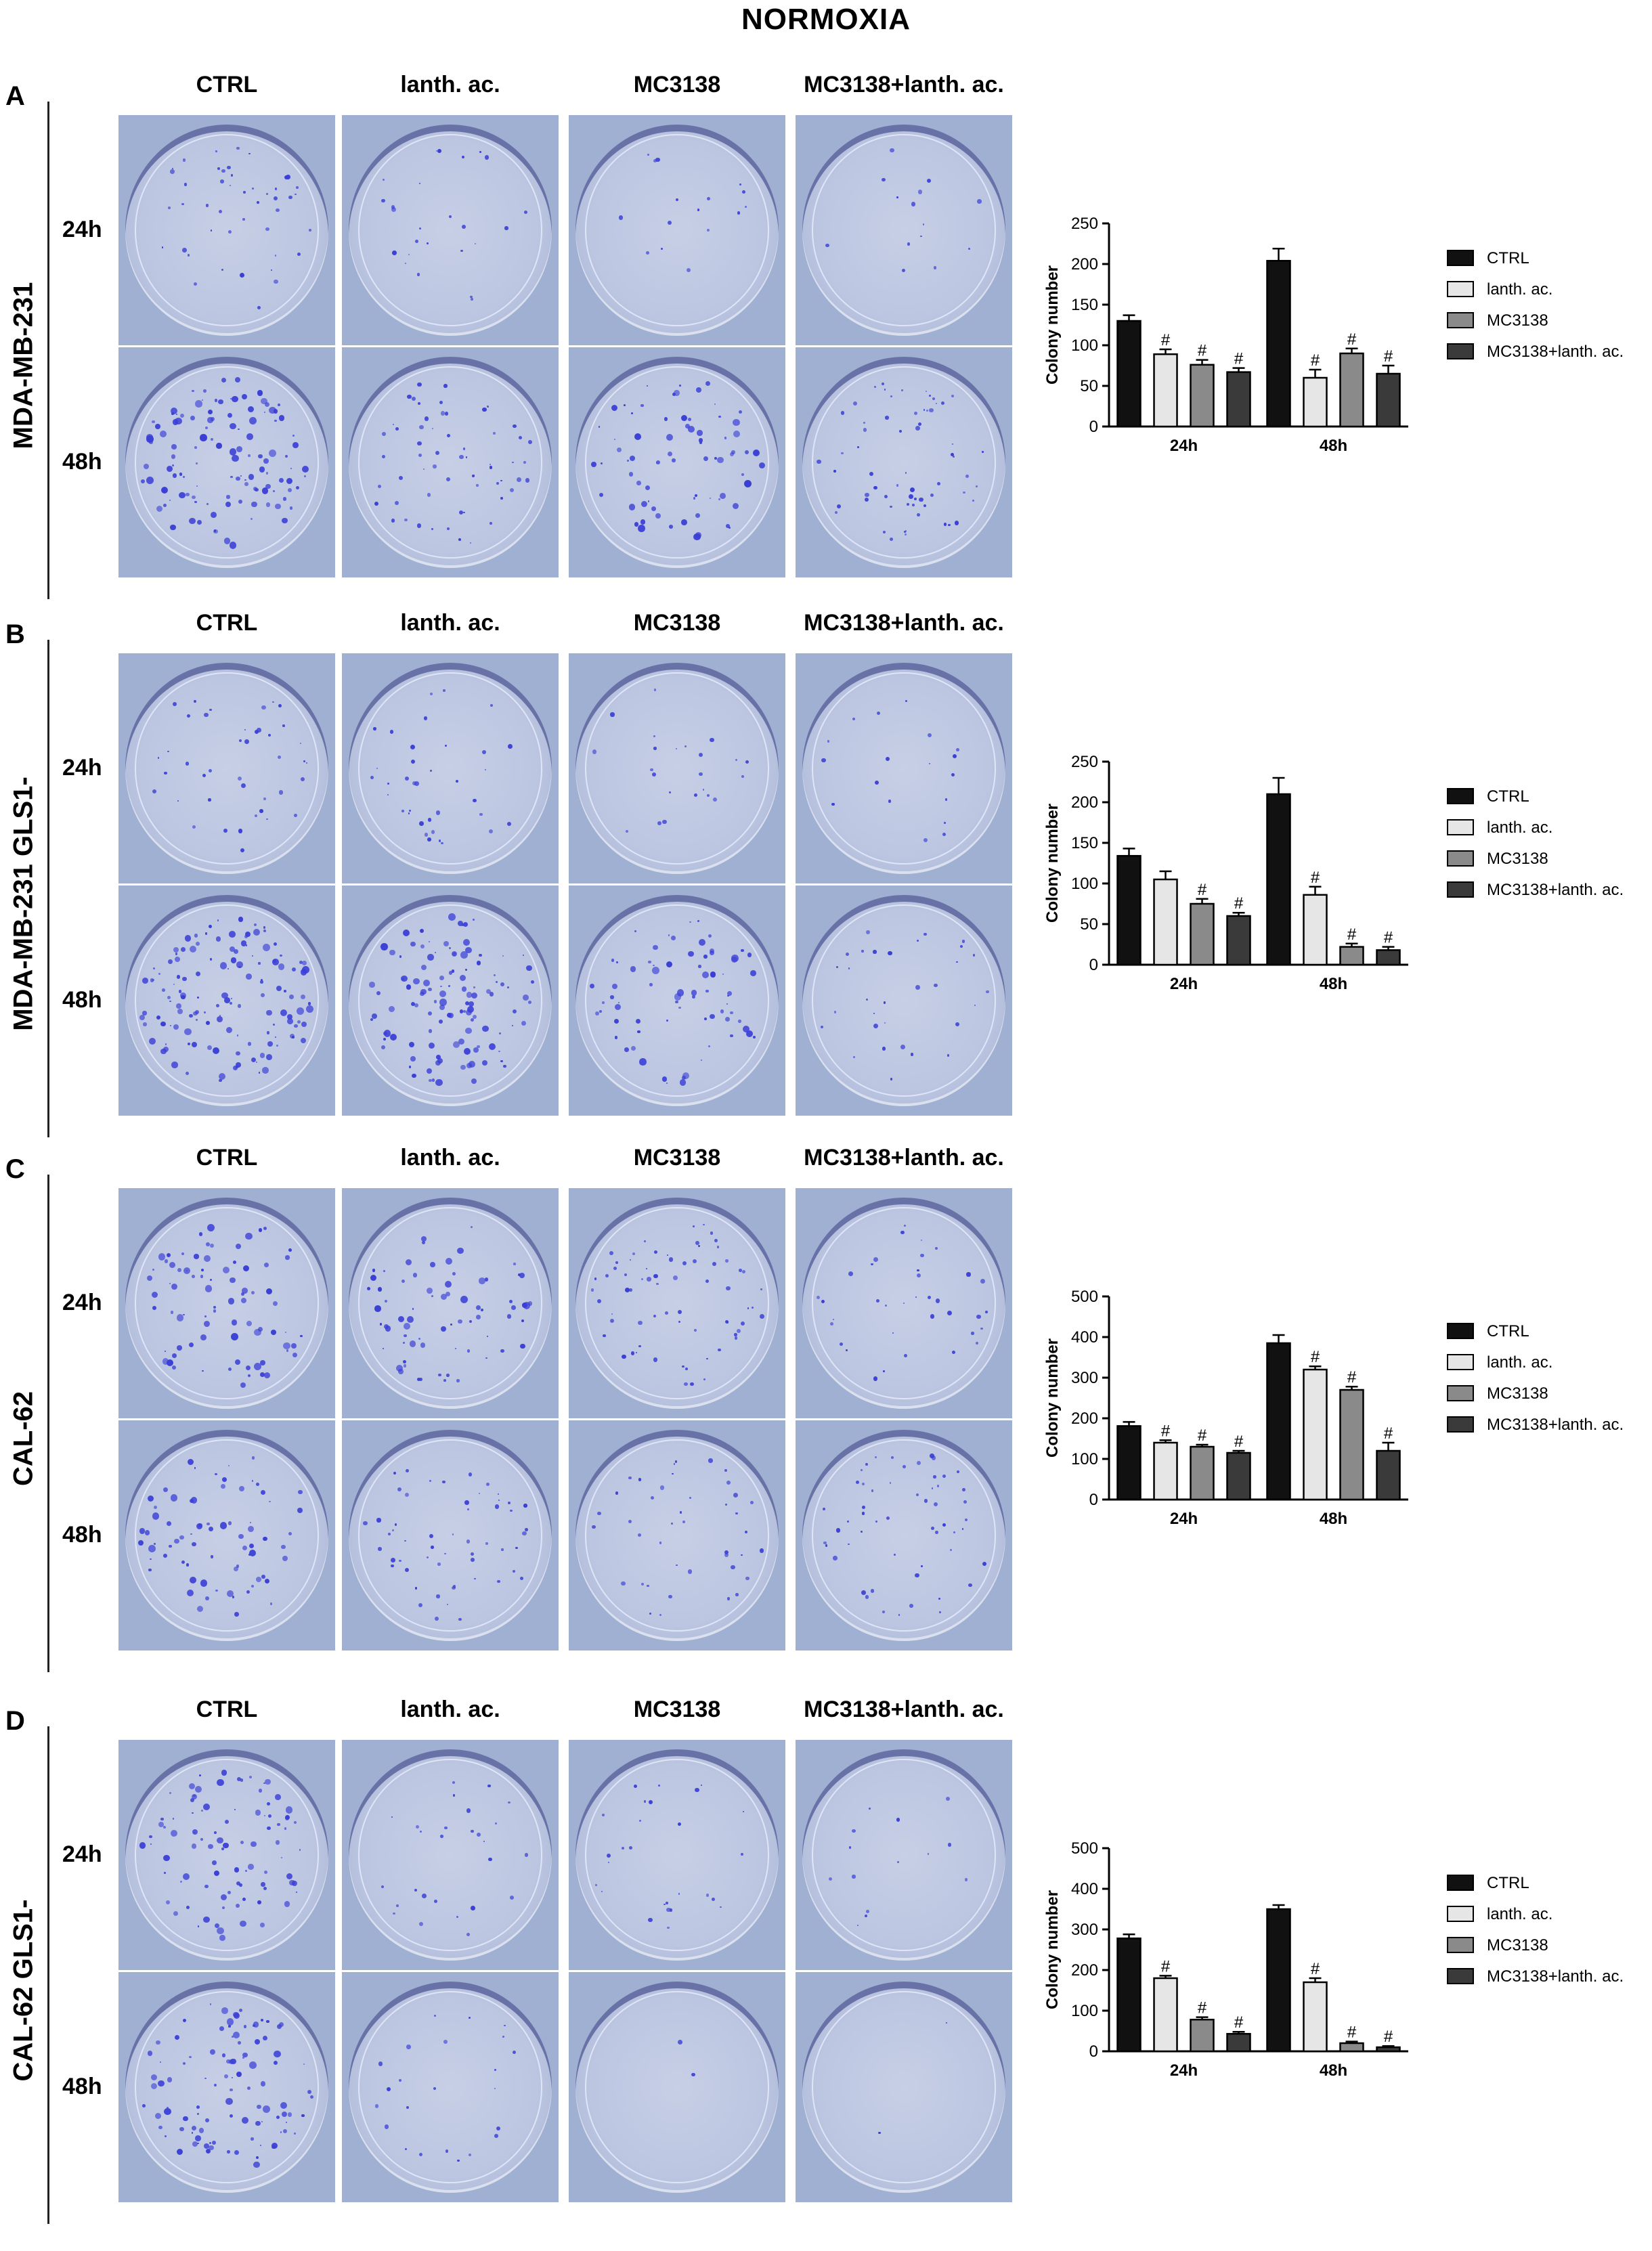 The image size is (1652, 2251). I want to click on legend-label: MC3138+lanth. ac., so click(1555, 1425).